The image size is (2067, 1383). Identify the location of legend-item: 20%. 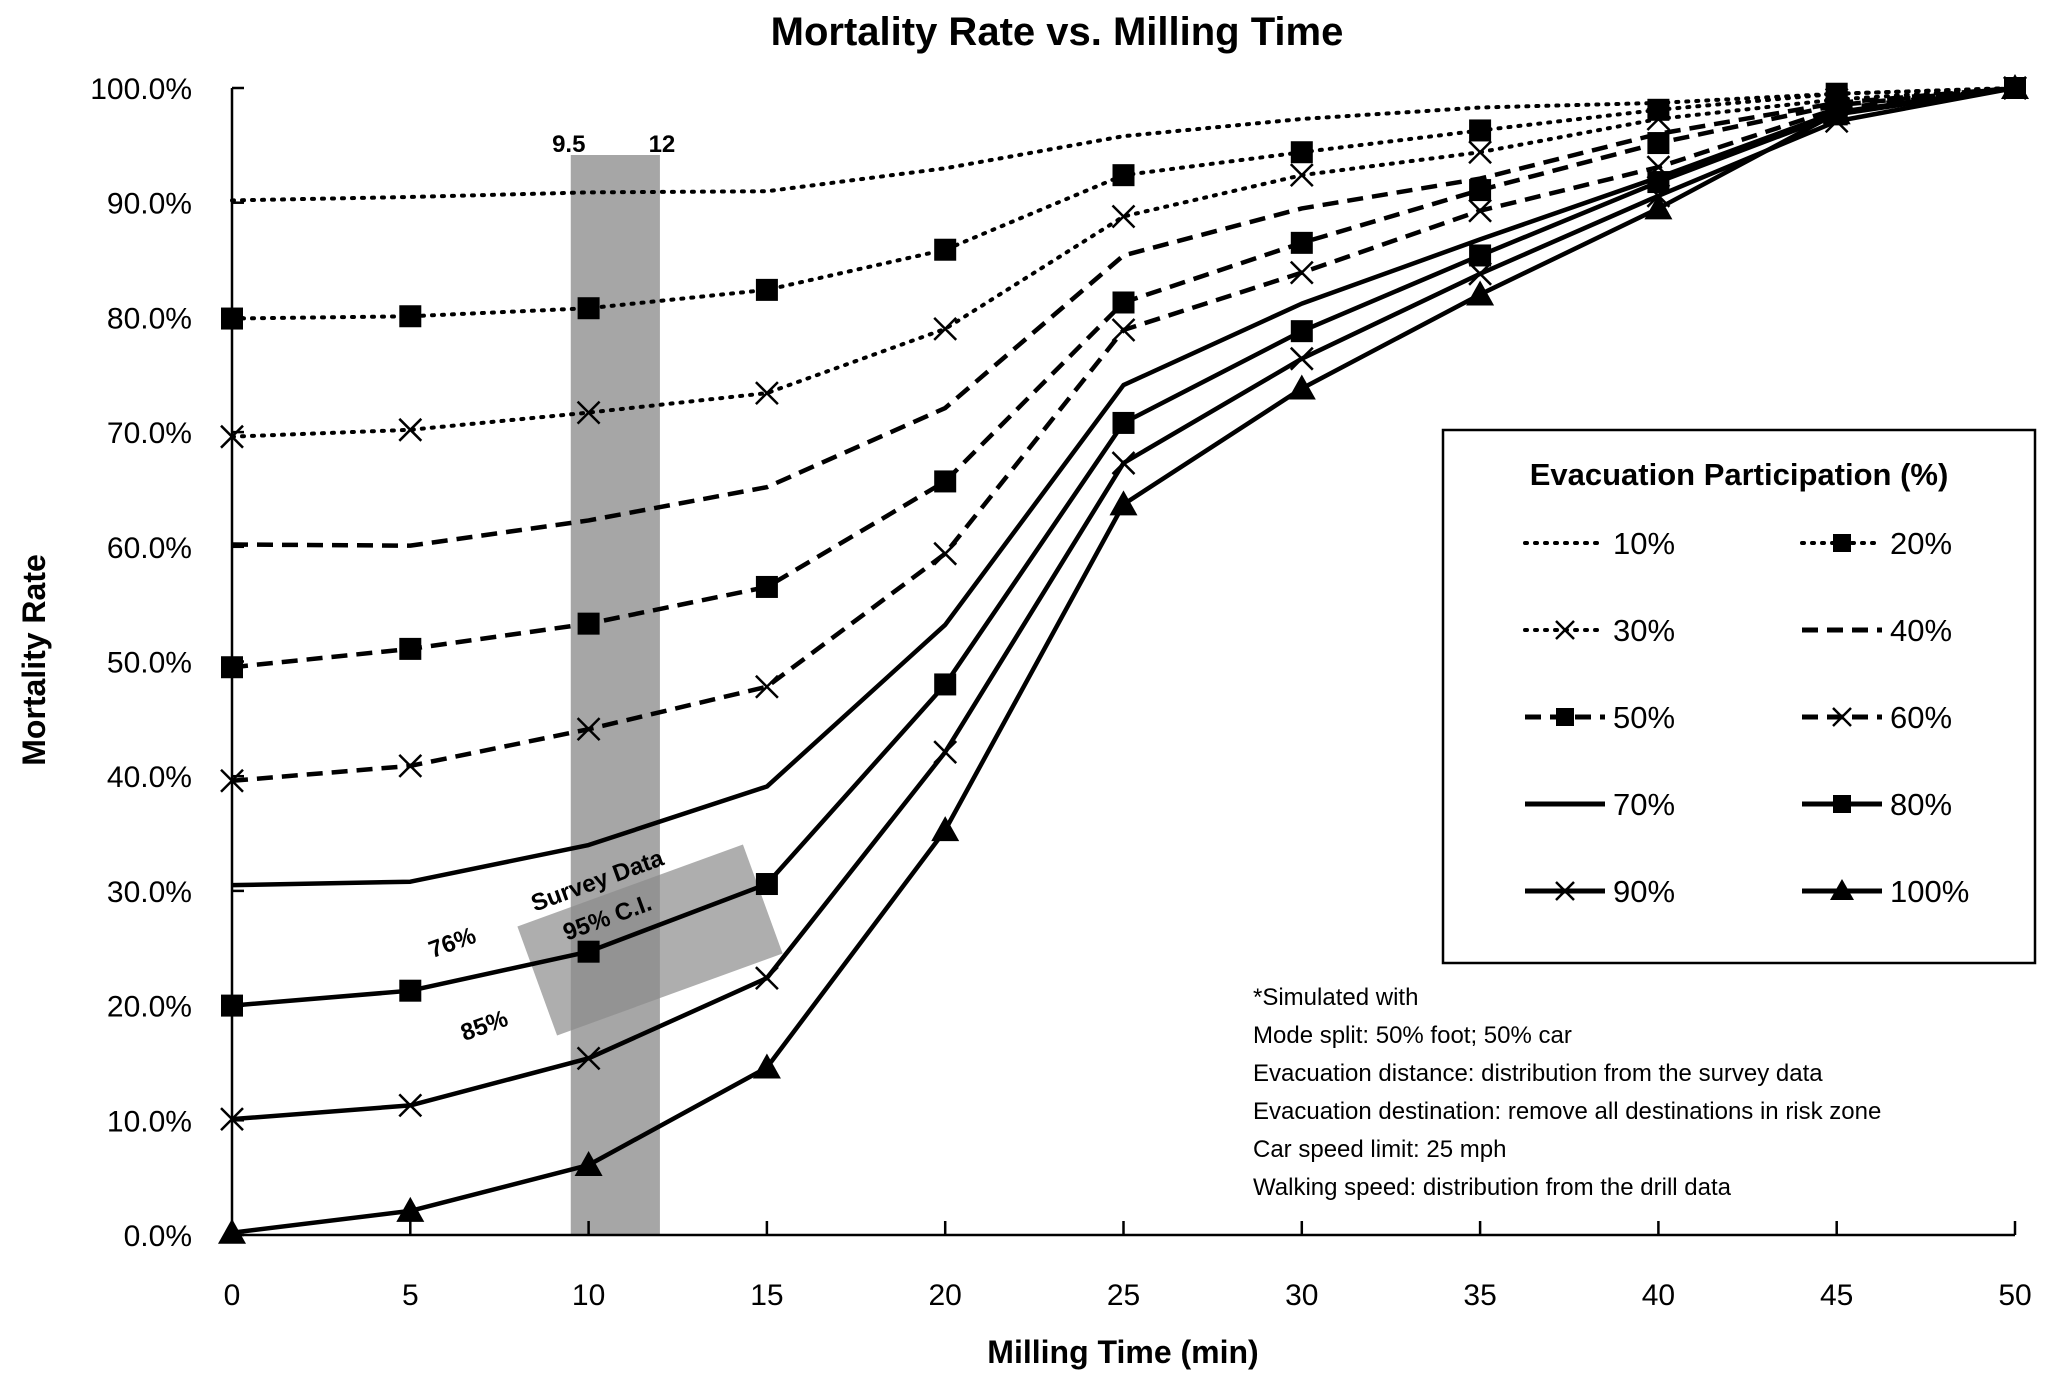
(1876, 543).